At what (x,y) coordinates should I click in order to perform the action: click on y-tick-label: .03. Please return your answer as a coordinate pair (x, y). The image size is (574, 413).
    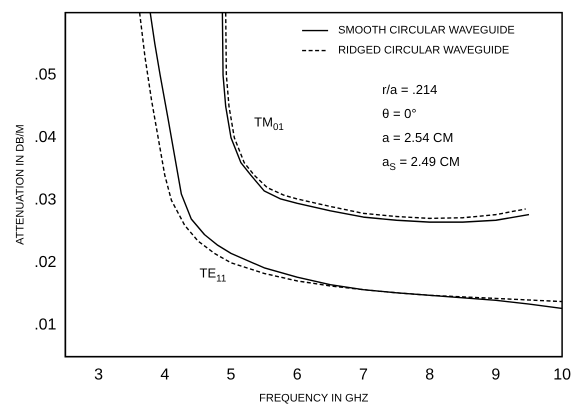
    Looking at the image, I should click on (45, 200).